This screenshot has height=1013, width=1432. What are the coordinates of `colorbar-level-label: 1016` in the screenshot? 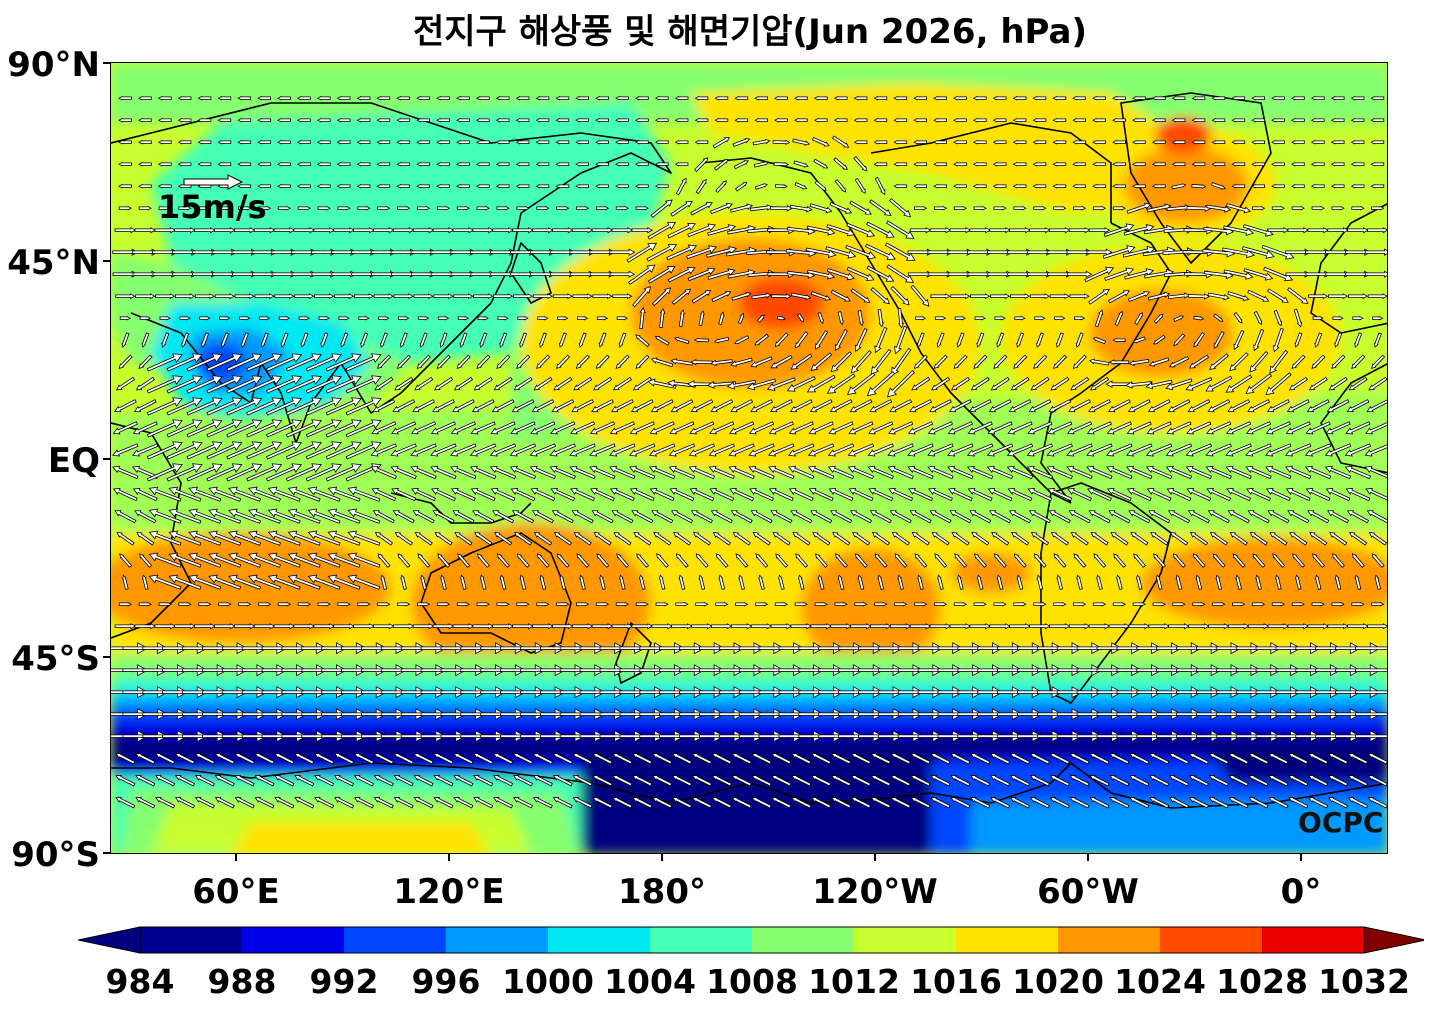 It's located at (956, 981).